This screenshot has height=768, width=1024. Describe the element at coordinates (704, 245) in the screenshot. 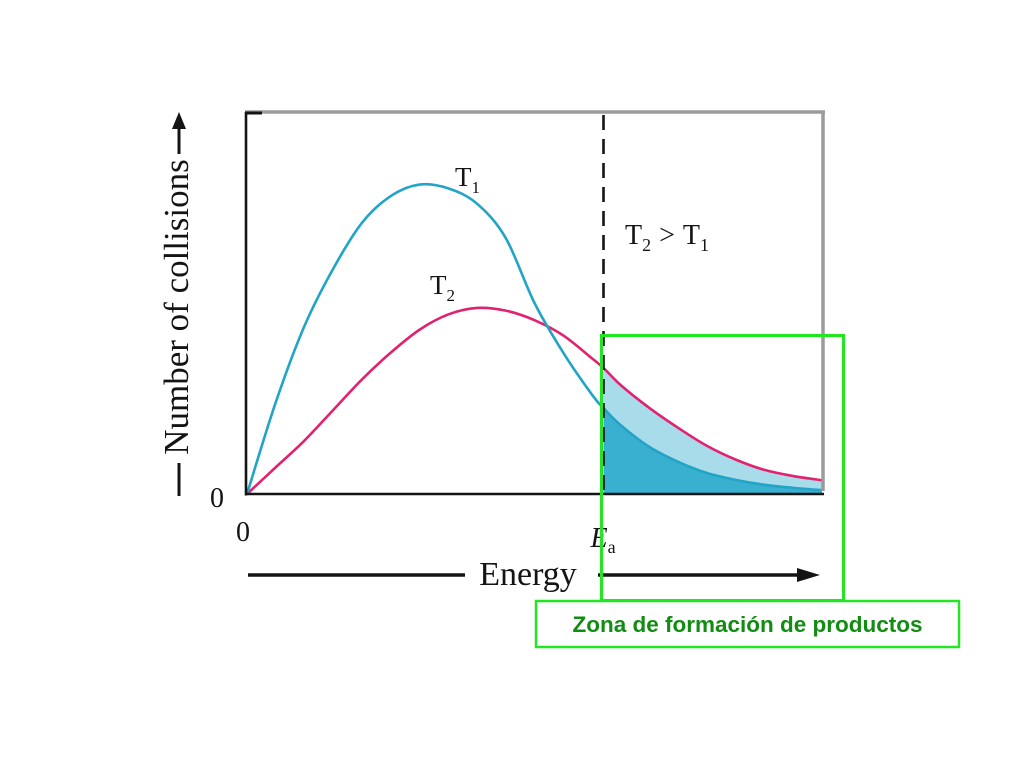

I see `annotation-right-sub: 1` at that location.